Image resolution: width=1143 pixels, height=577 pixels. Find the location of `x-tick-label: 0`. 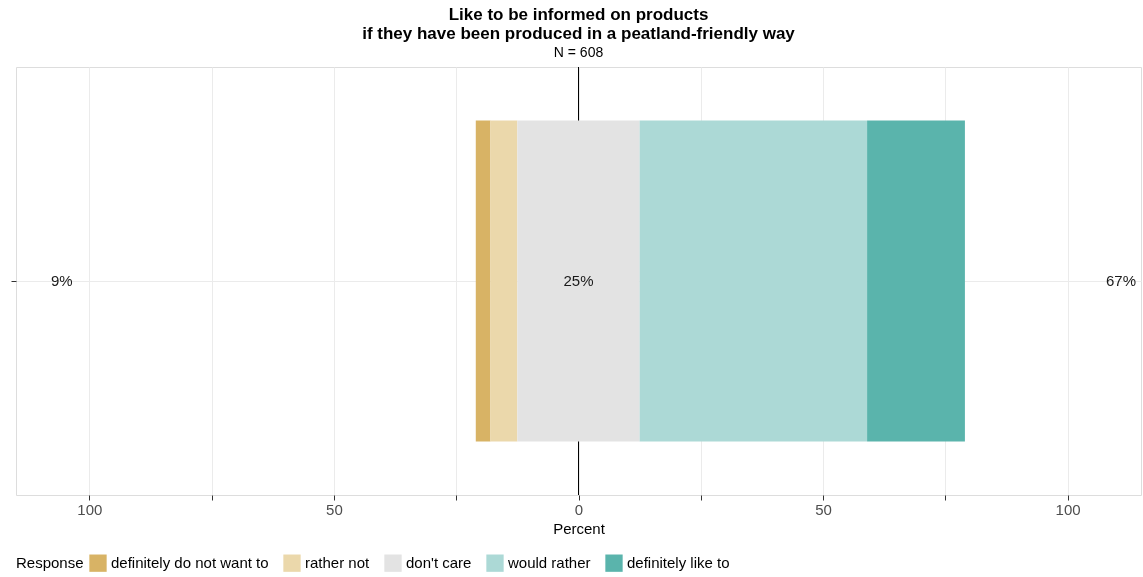

x-tick-label: 0 is located at coordinates (579, 509).